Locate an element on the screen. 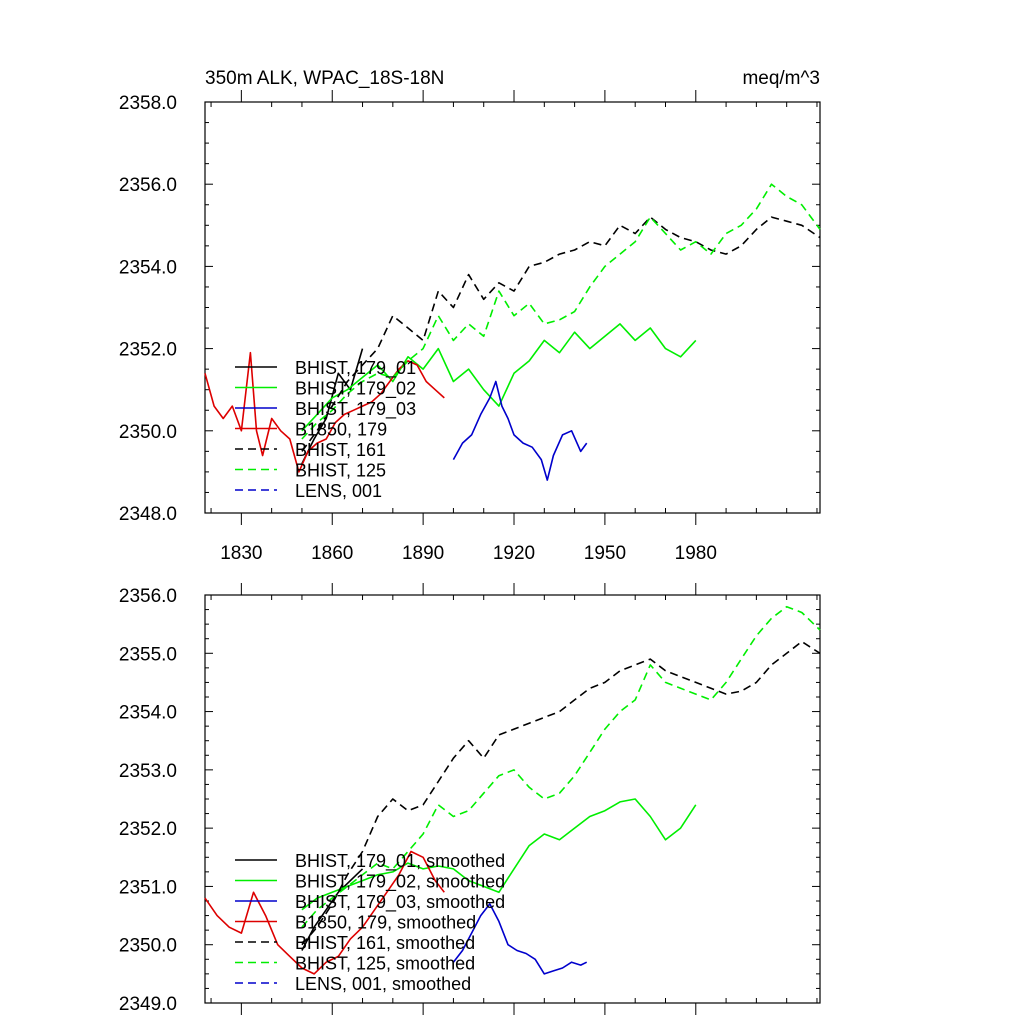 Image resolution: width=1024 pixels, height=1029 pixels. y-tick-label: 2355.0 is located at coordinates (148, 654).